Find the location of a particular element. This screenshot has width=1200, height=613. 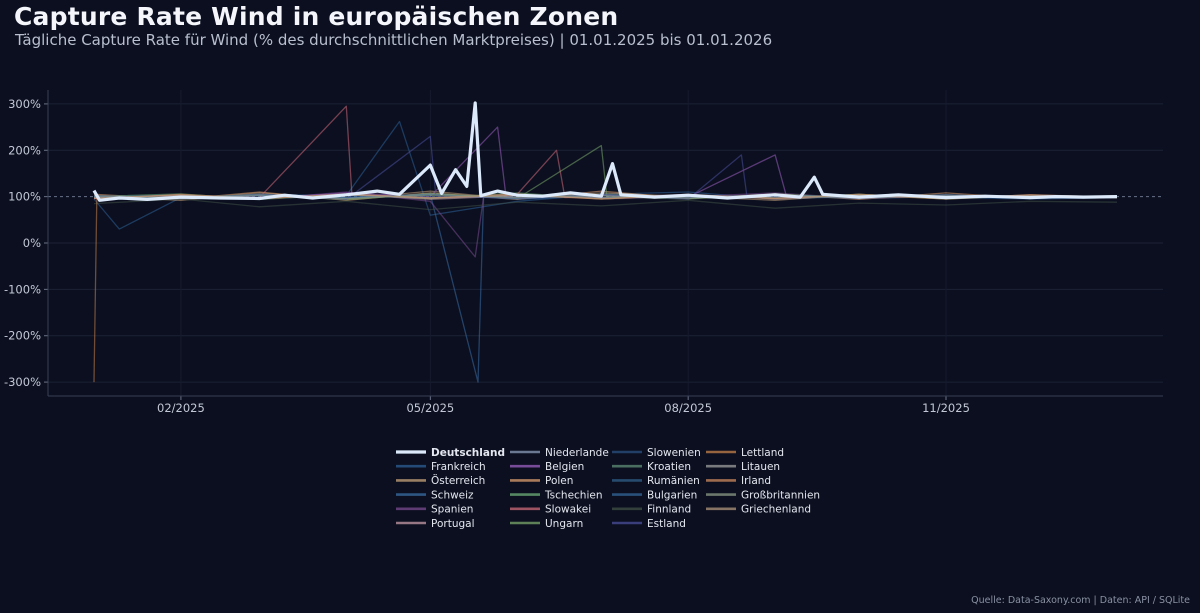

legend-label: Österreich is located at coordinates (458, 480).